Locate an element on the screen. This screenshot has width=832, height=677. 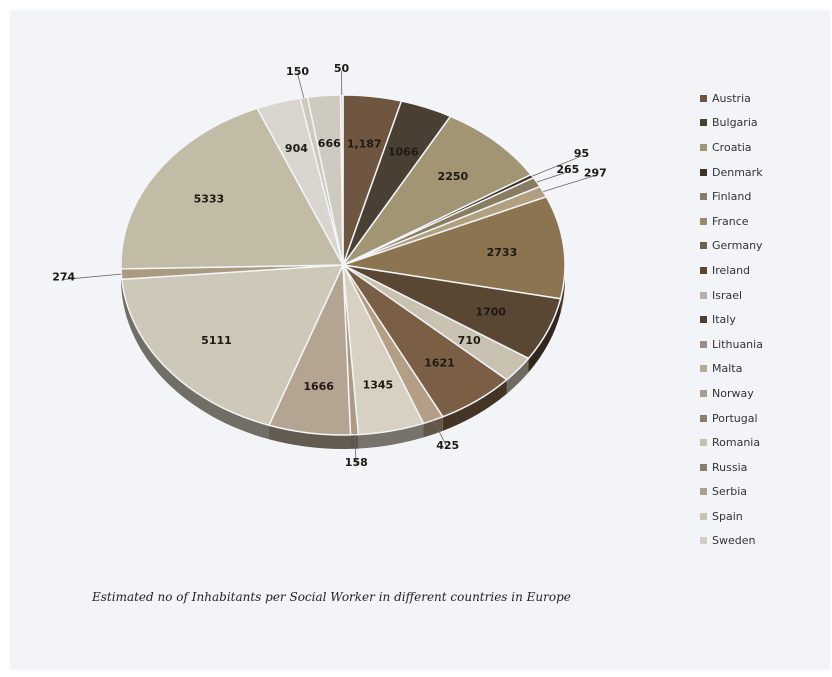
legend-label: Sweden is located at coordinates (734, 541).